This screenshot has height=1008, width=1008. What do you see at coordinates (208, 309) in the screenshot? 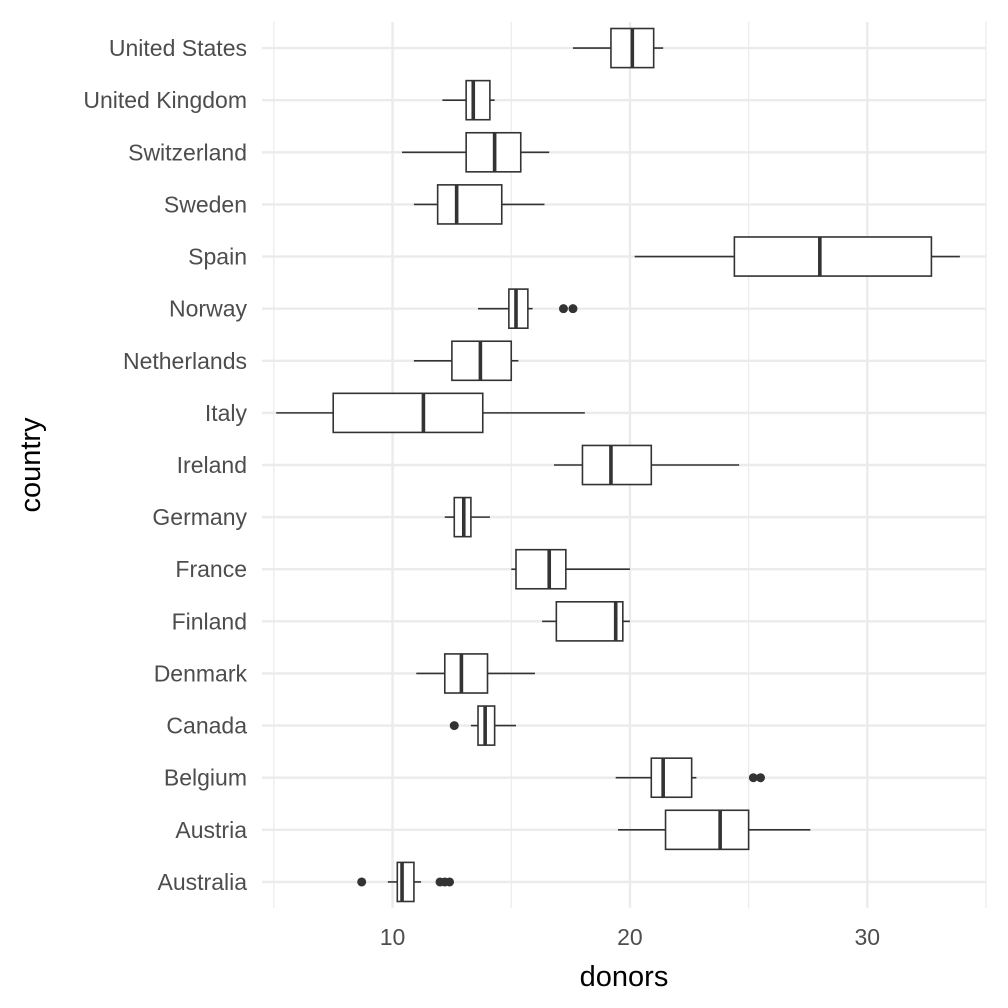
I see `y-tick-label: Norway` at bounding box center [208, 309].